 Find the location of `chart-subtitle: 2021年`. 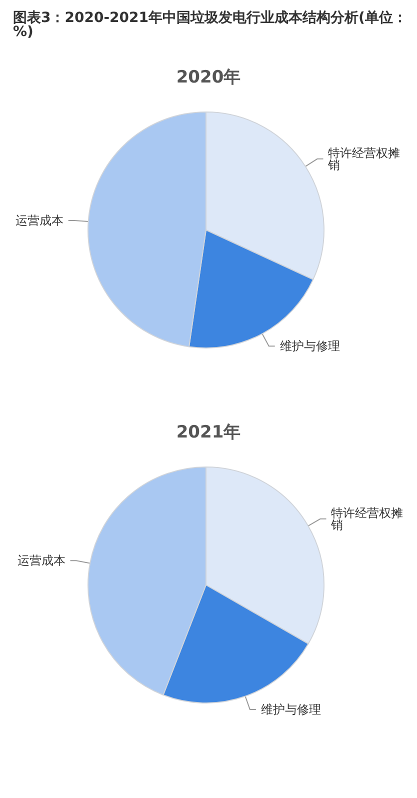

chart-subtitle: 2021年 is located at coordinates (208, 432).